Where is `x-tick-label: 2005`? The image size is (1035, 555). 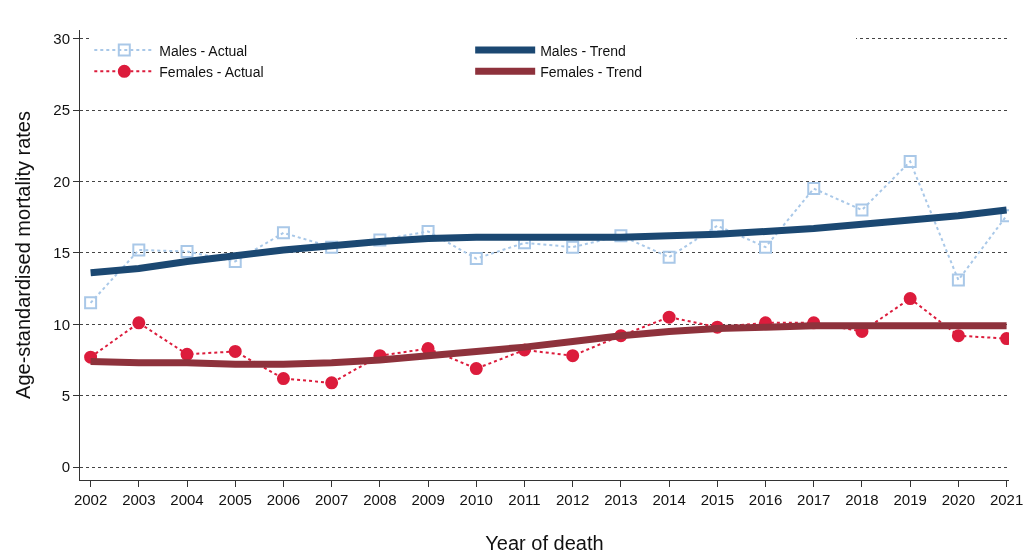
x-tick-label: 2005 is located at coordinates (235, 499).